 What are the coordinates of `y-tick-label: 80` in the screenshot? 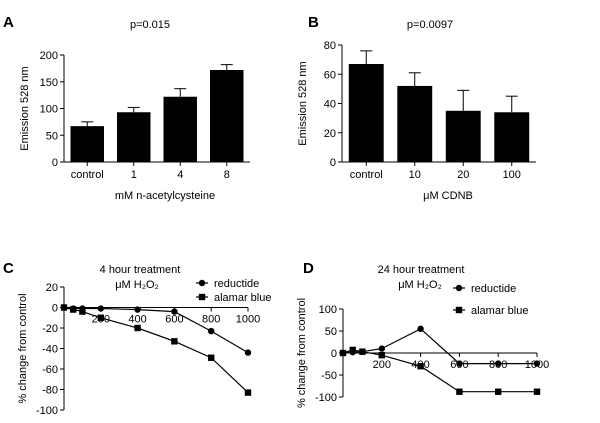 It's located at (330, 46).